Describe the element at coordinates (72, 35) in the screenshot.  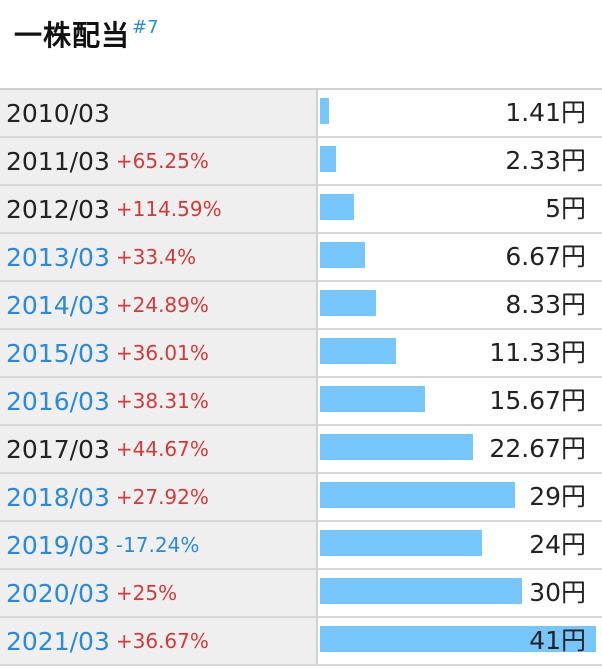
I see `chart-title: 一株配当` at that location.